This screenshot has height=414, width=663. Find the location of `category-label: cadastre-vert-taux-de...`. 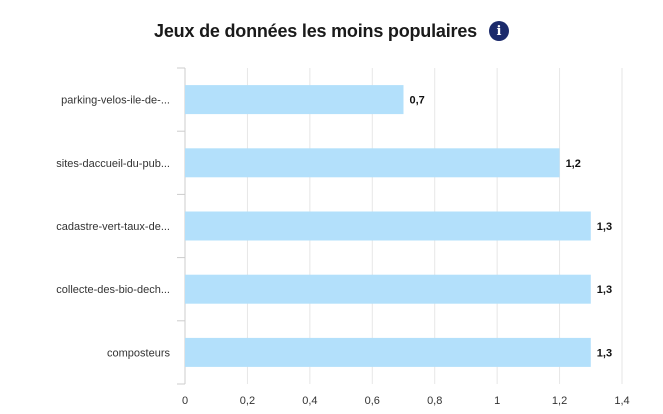

category-label: cadastre-vert-taux-de... is located at coordinates (113, 227).